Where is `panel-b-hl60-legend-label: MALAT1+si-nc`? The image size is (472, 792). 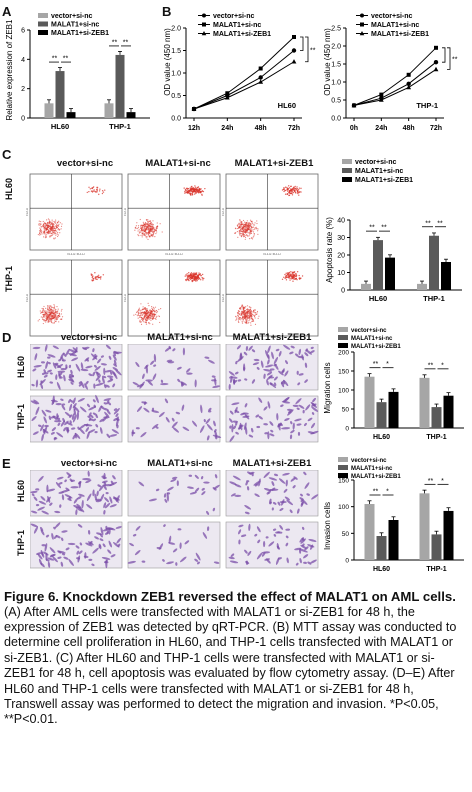 panel-b-hl60-legend-label: MALAT1+si-nc is located at coordinates (237, 25).